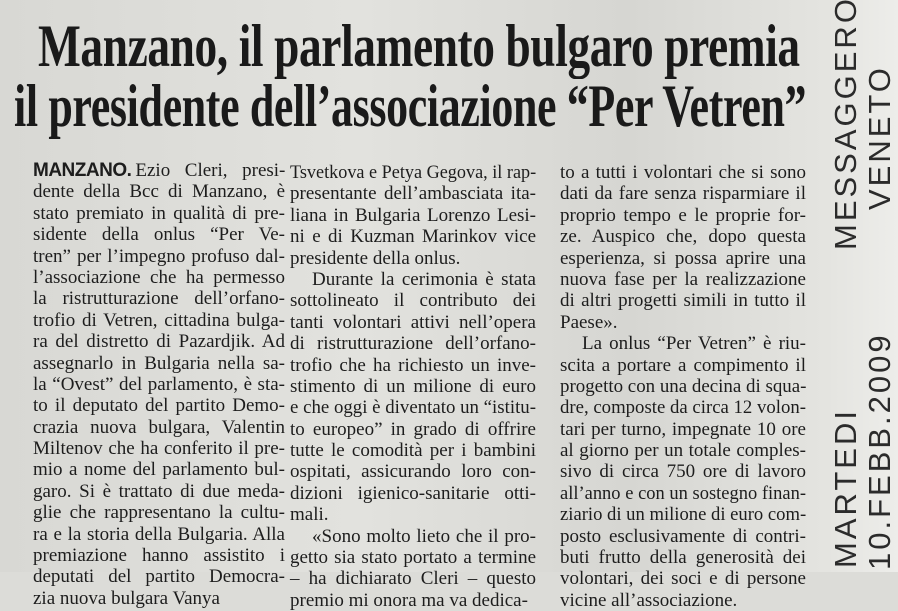 This screenshot has height=611, width=898. I want to click on article-line-text: scita a portare a compimento il, so click(683, 365).